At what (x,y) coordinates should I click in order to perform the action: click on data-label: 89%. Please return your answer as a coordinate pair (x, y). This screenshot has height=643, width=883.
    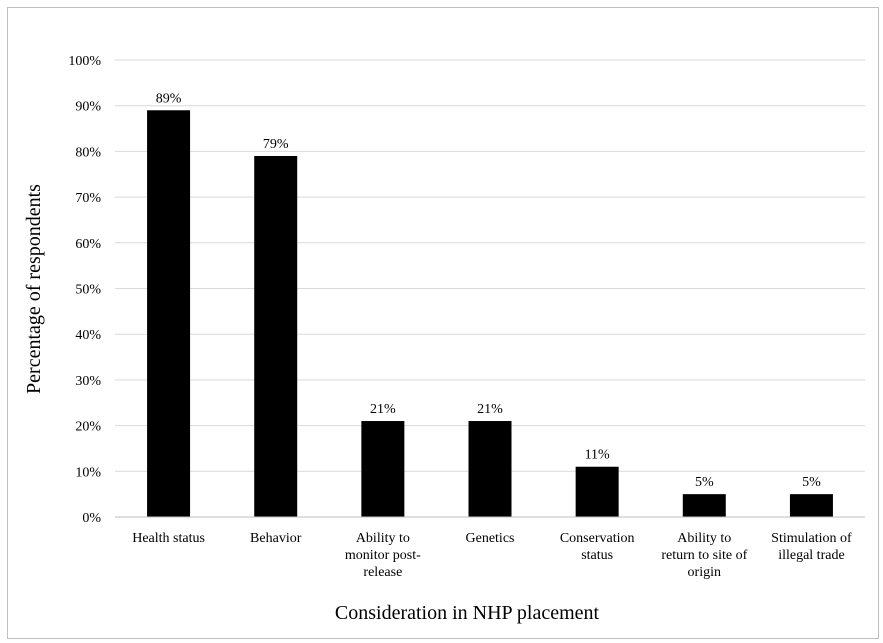
    Looking at the image, I should click on (169, 98).